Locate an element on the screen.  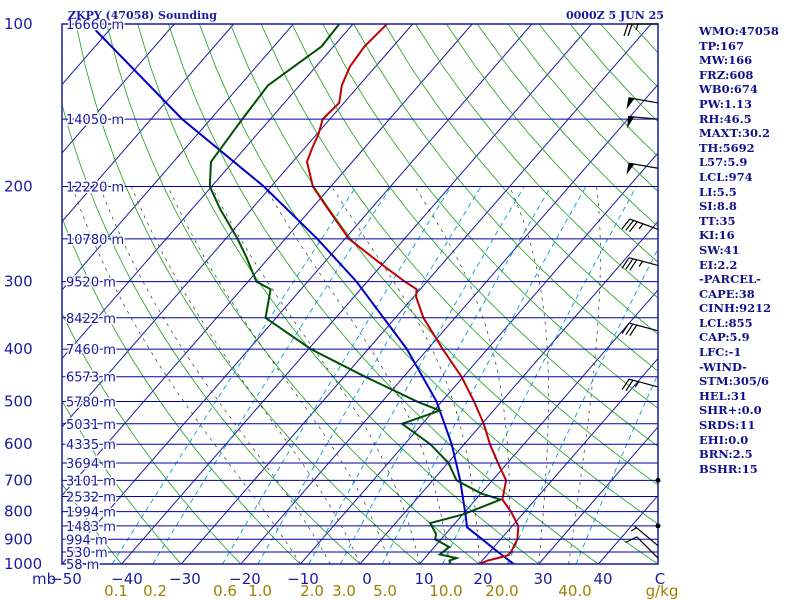
barb-half is located at coordinates (641, 263).